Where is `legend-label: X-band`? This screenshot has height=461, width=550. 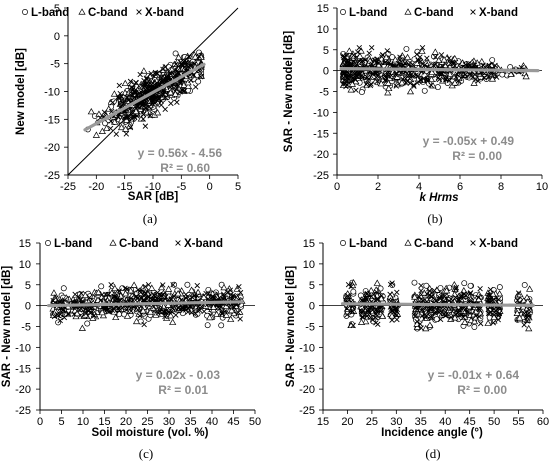
legend-label: X-band is located at coordinates (498, 244).